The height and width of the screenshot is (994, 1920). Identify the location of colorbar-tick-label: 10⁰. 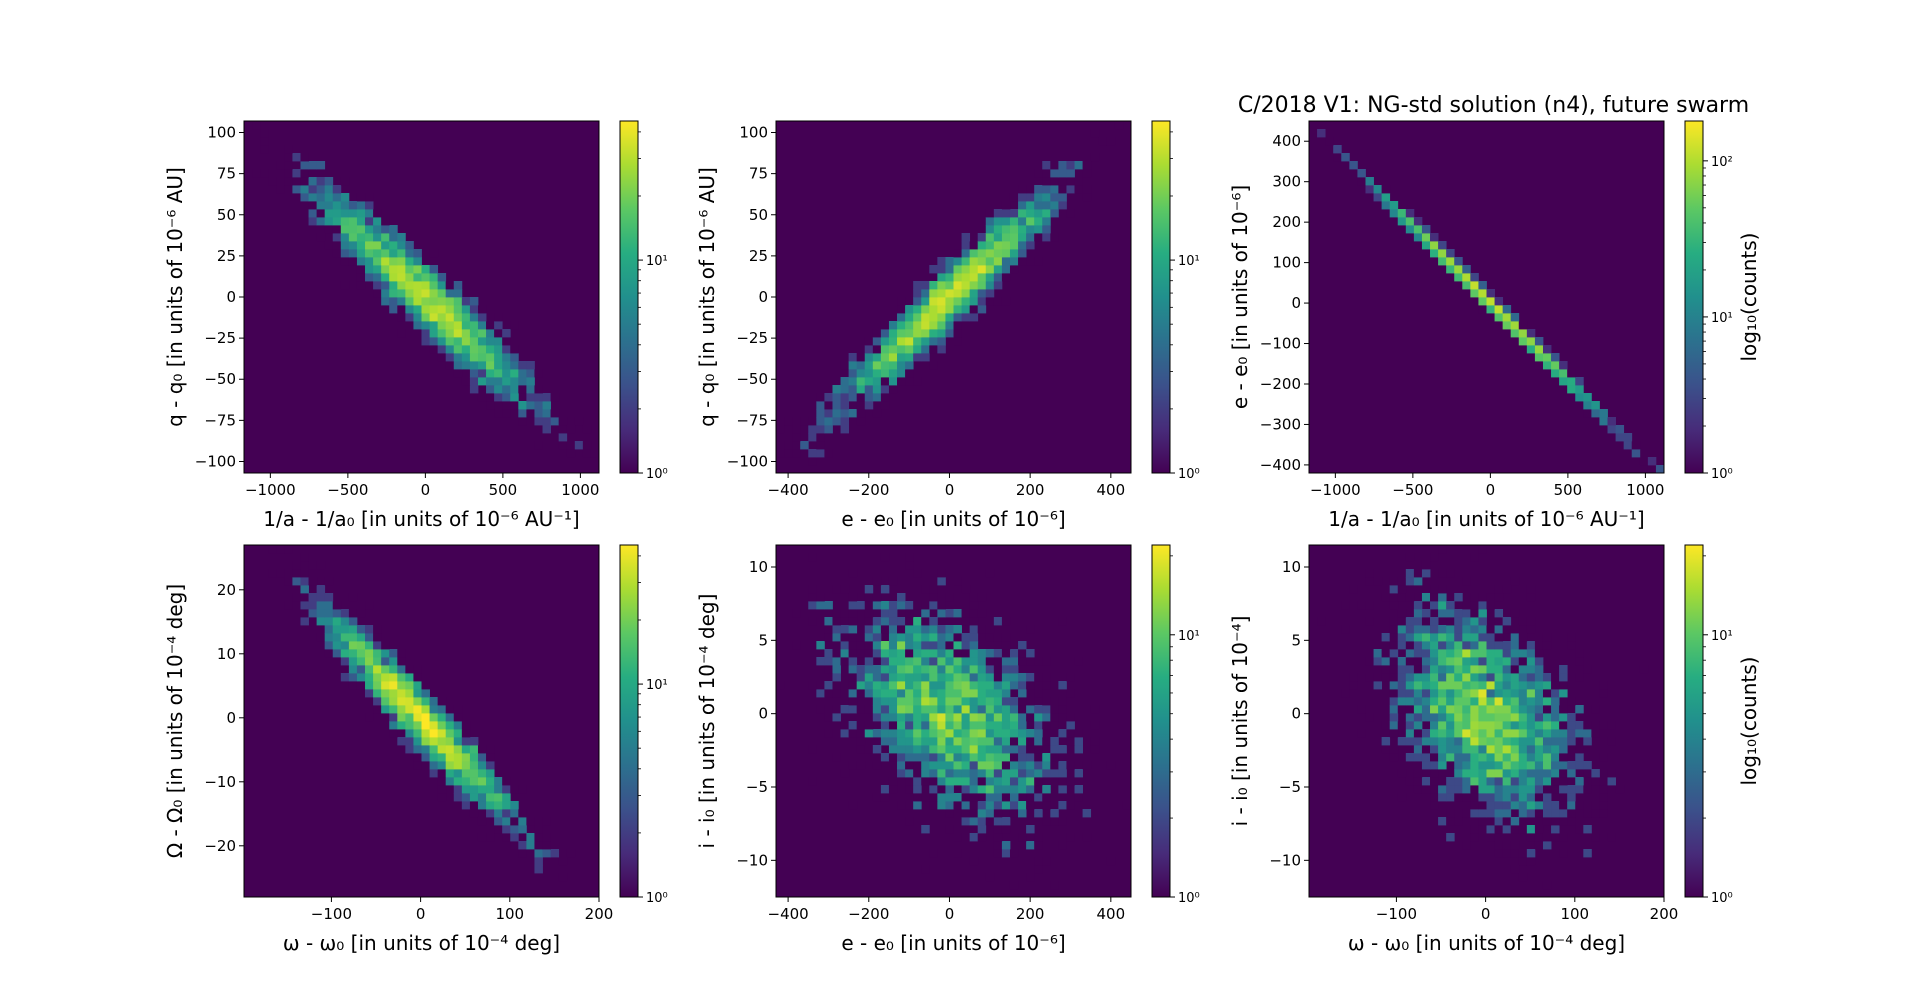
(657, 474).